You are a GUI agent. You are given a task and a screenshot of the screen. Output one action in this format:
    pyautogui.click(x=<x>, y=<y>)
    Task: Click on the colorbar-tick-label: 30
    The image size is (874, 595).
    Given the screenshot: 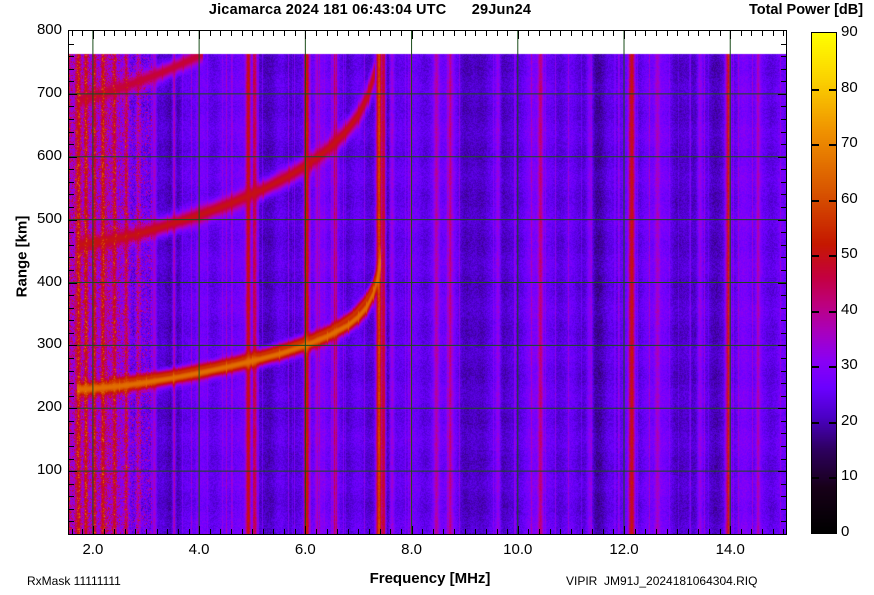 What is the action you would take?
    pyautogui.click(x=849, y=365)
    